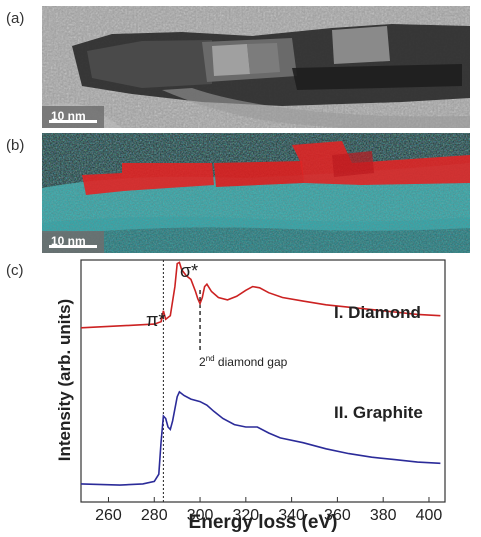 The image size is (481, 537). Describe the element at coordinates (383, 515) in the screenshot. I see `x-tick-label: 380` at that location.